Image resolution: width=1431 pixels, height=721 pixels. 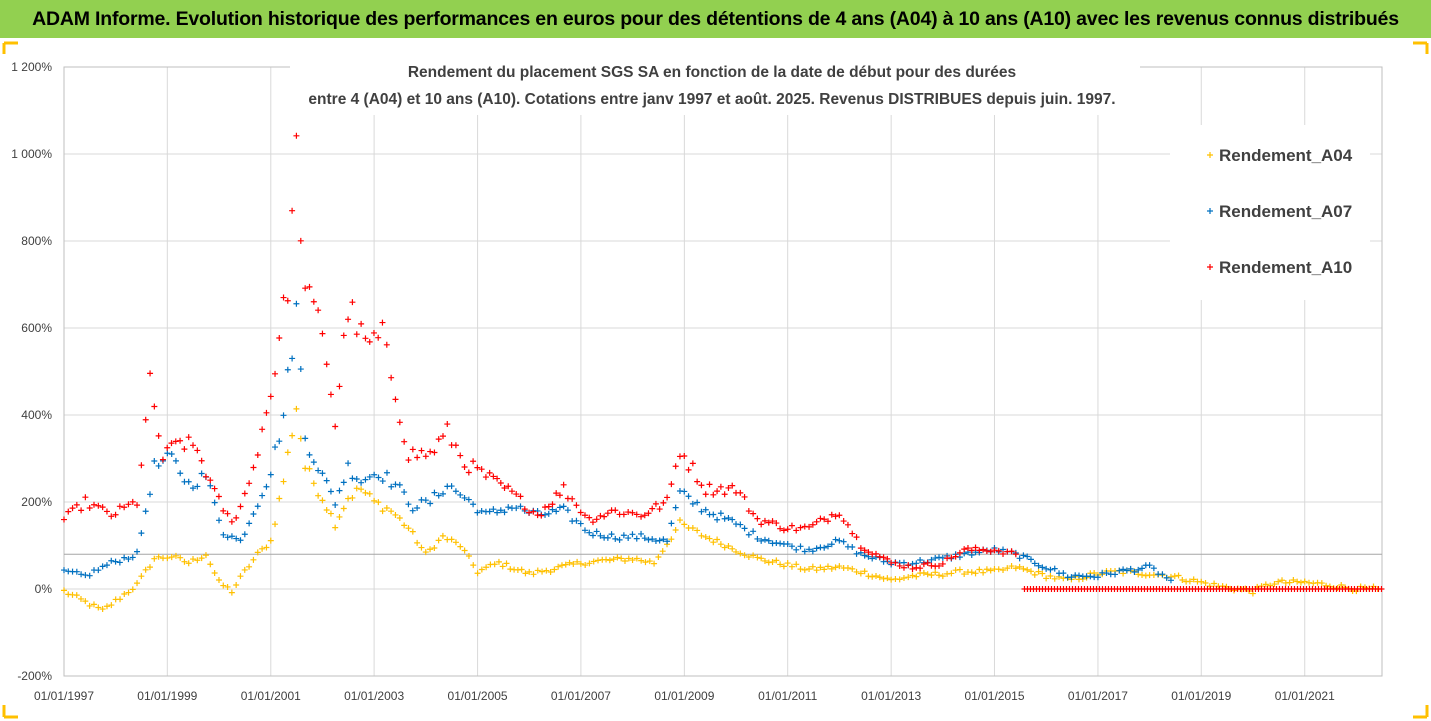 I want to click on y-tick-label: -200%, so click(x=34, y=676).